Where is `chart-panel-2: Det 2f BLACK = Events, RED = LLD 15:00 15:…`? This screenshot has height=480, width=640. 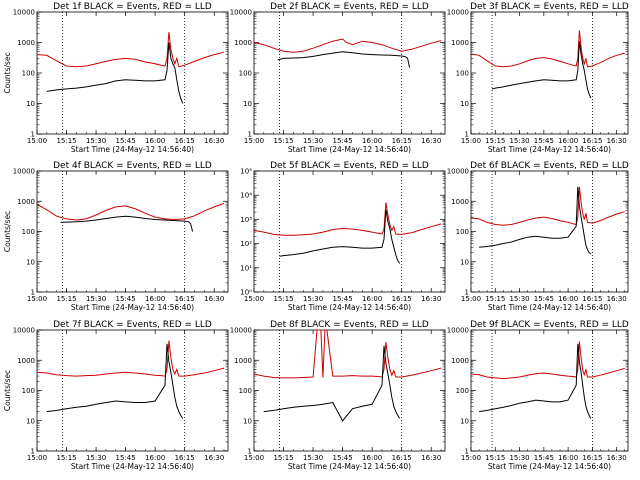
chart-panel-2: Det 2f BLACK = Events, RED = LLD 15:00 15:… is located at coordinates (338, 78).